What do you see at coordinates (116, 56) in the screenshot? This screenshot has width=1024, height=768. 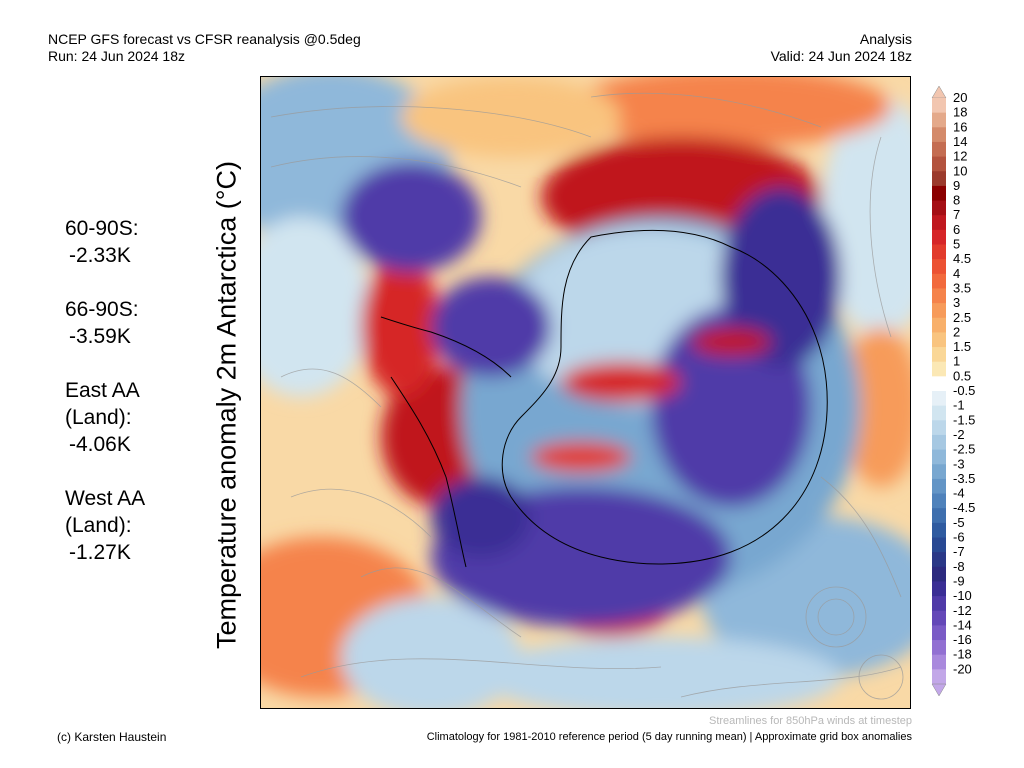 I see `run-line: Run: 24 Jun 2024 18z` at bounding box center [116, 56].